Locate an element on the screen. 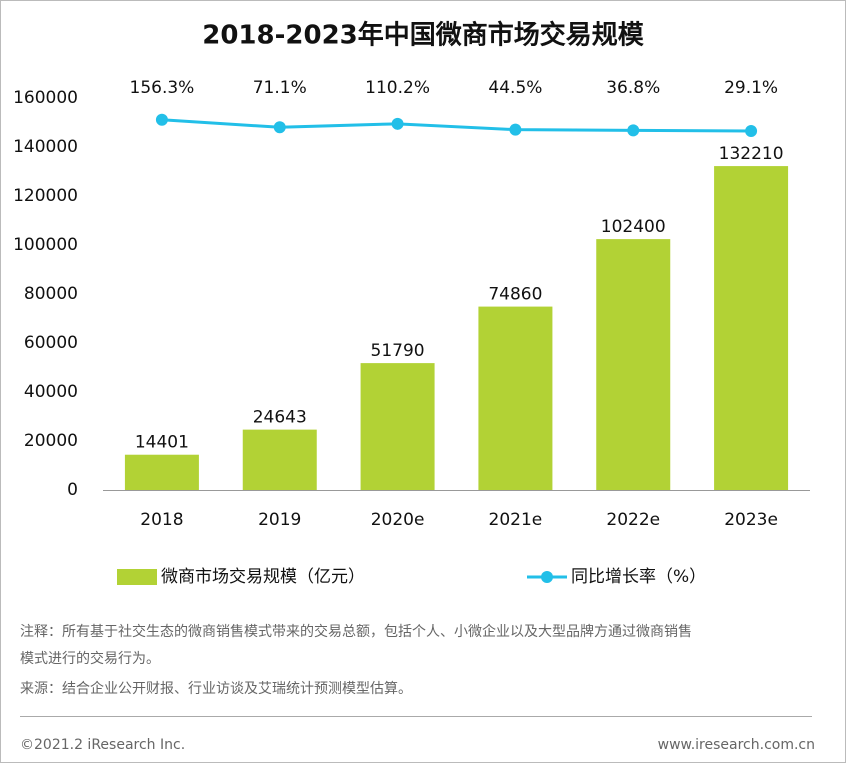 The image size is (846, 763). line-value-label: 44.5% is located at coordinates (515, 88).